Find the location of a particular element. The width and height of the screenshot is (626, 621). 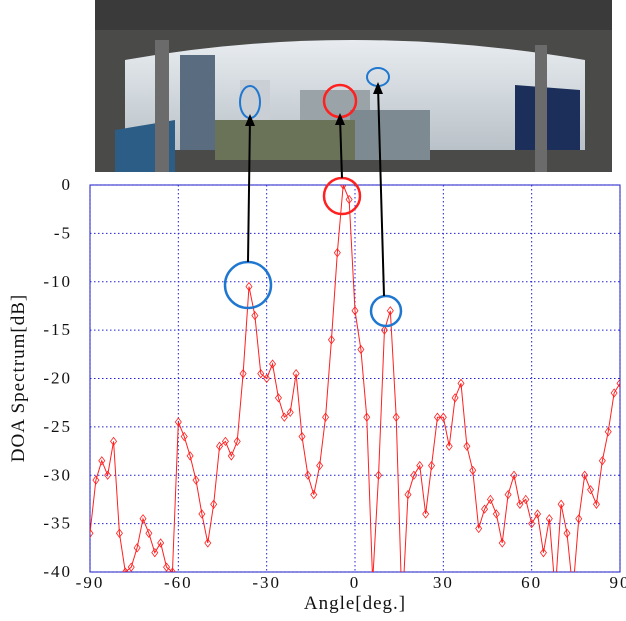

y-tick-label: -35 is located at coordinates (57, 523).